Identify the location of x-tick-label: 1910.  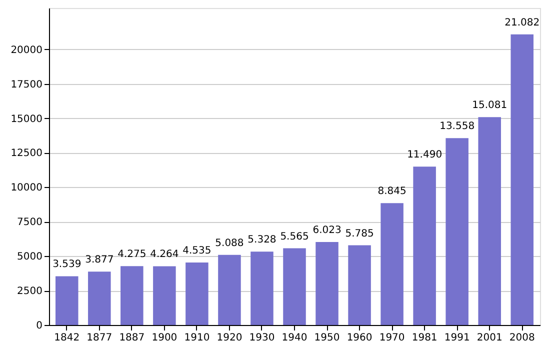
(197, 338).